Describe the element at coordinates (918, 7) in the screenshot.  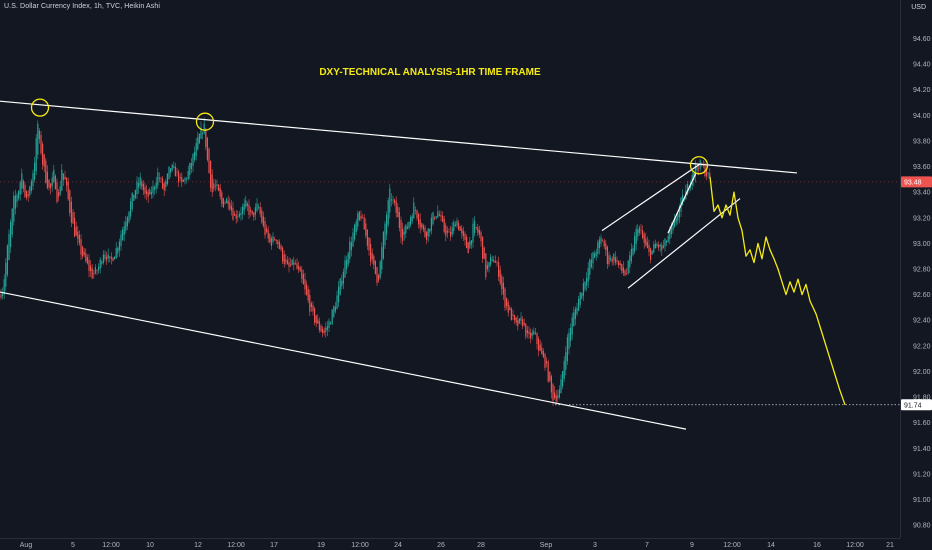
I see `currency-label: USD` at that location.